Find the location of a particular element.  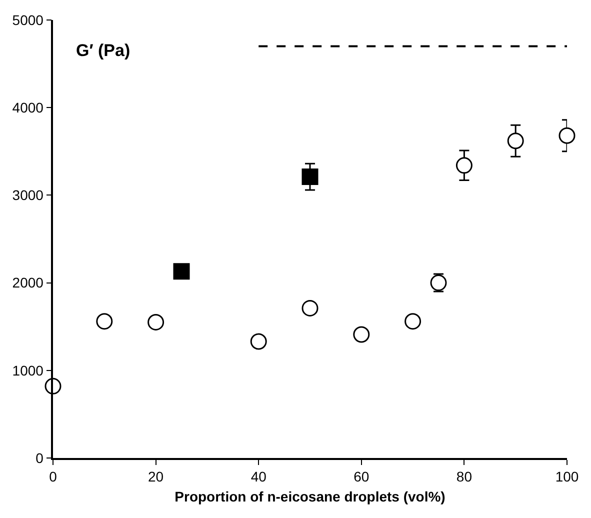

x-tick-label: 100 is located at coordinates (567, 476).